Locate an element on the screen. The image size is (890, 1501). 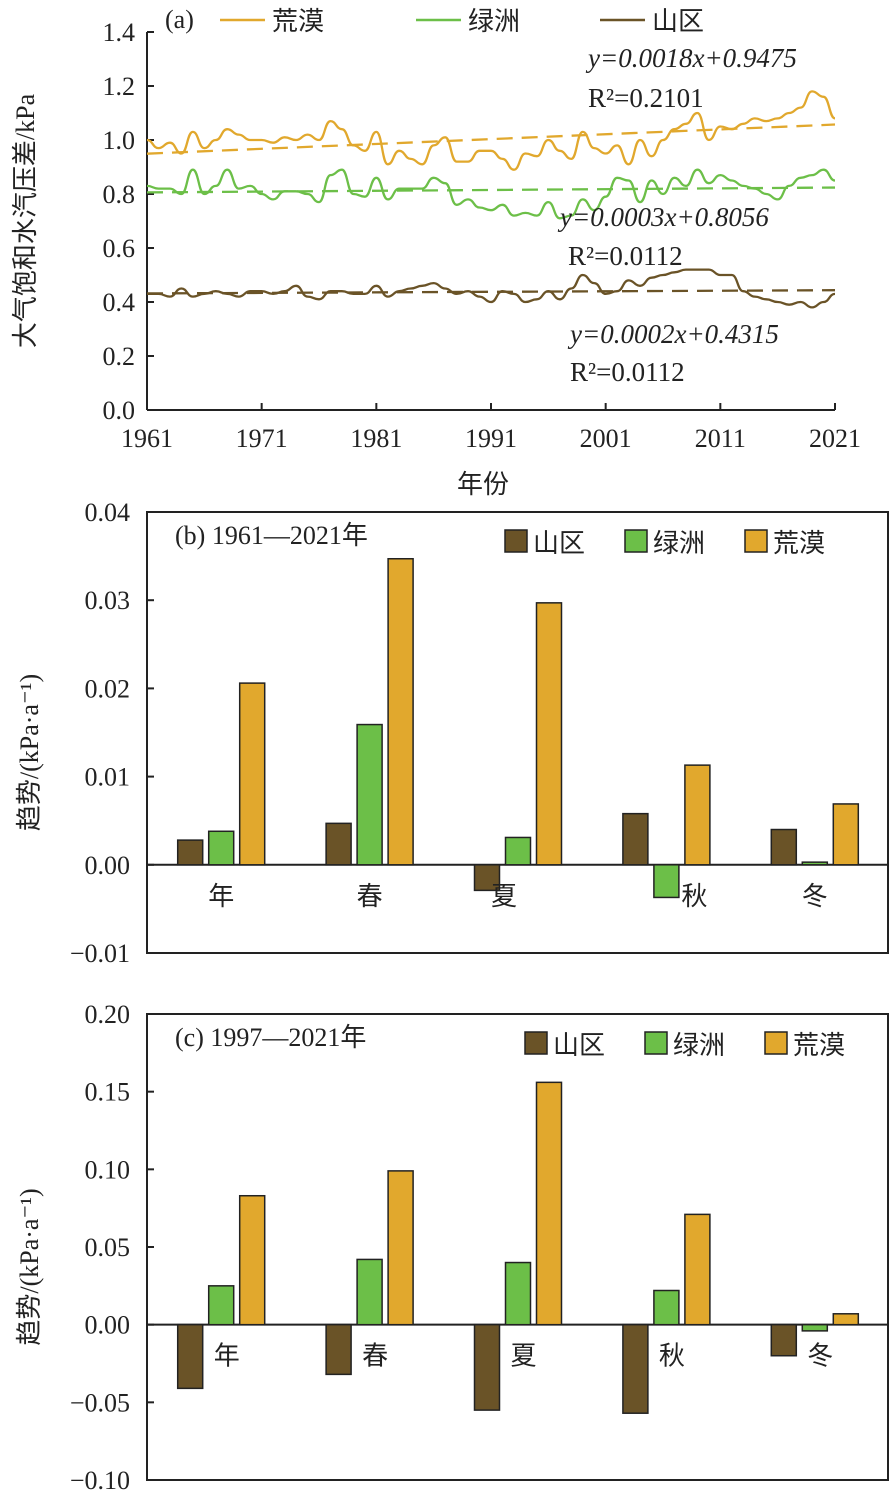
y-tick-label: −0.05 is located at coordinates (100, 1402).